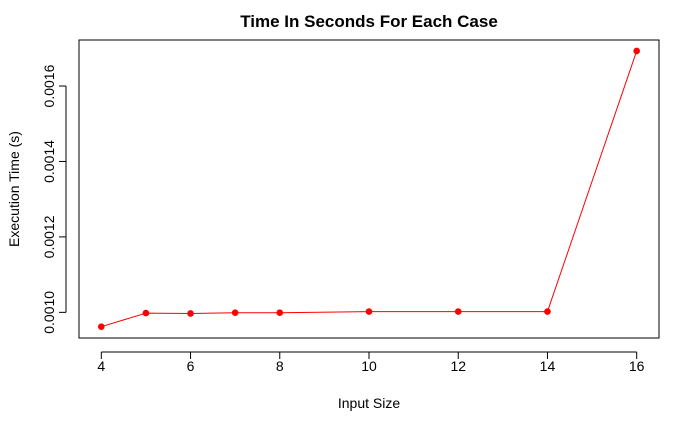  What do you see at coordinates (191, 366) in the screenshot?
I see `x-tick-label: 6` at bounding box center [191, 366].